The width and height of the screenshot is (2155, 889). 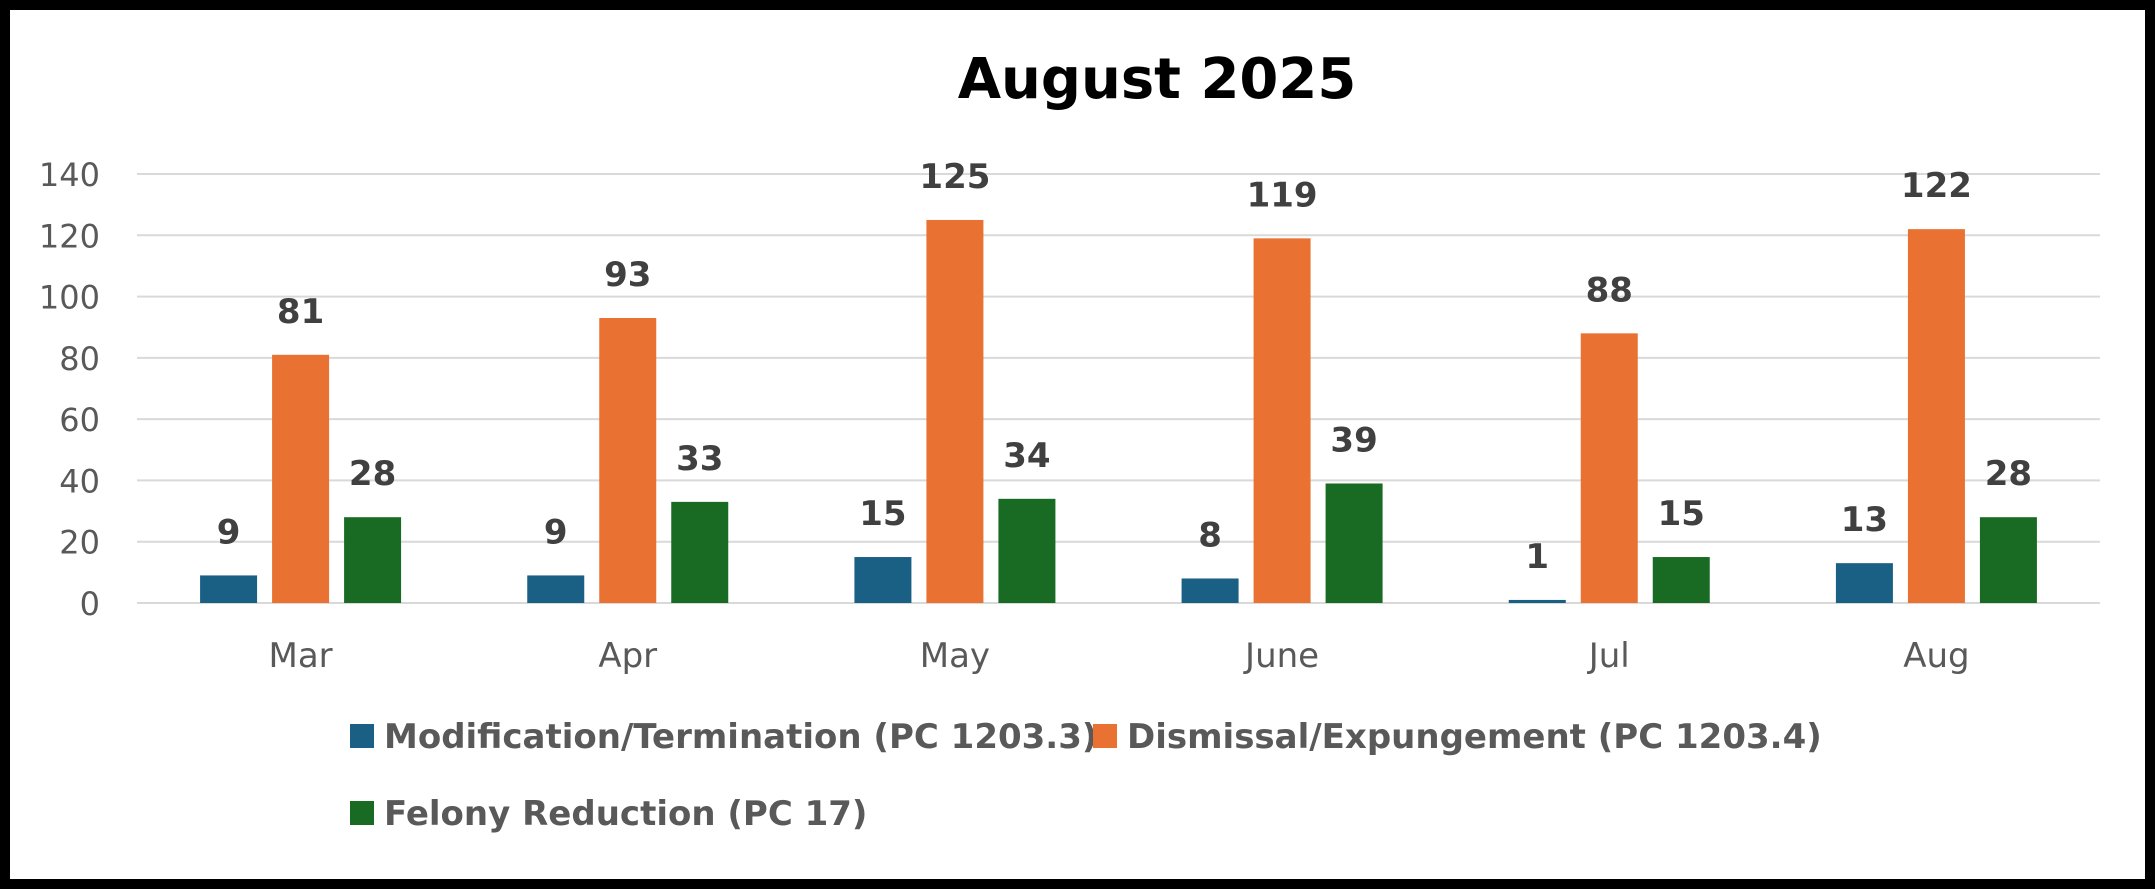 I want to click on x-tick-label: Aug, so click(x=1936, y=656).